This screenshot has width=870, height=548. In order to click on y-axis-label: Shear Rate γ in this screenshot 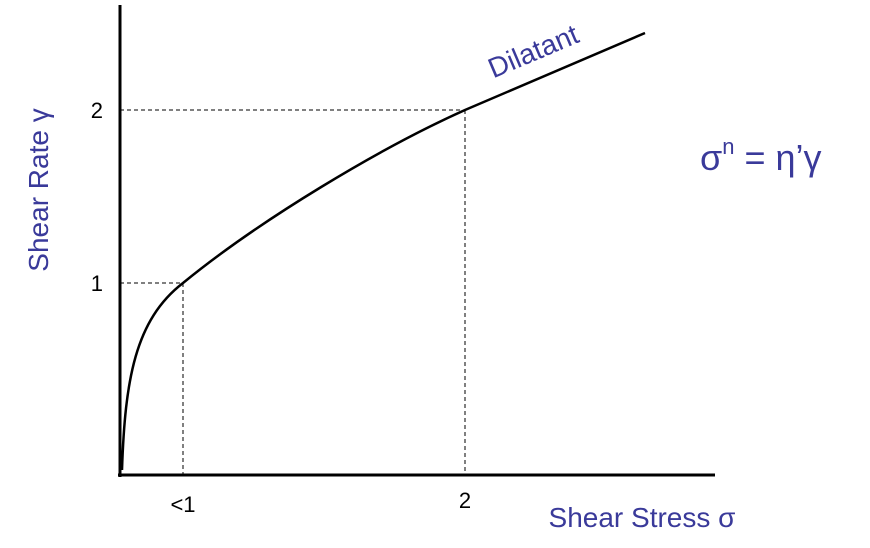, I will do `click(38, 189)`.